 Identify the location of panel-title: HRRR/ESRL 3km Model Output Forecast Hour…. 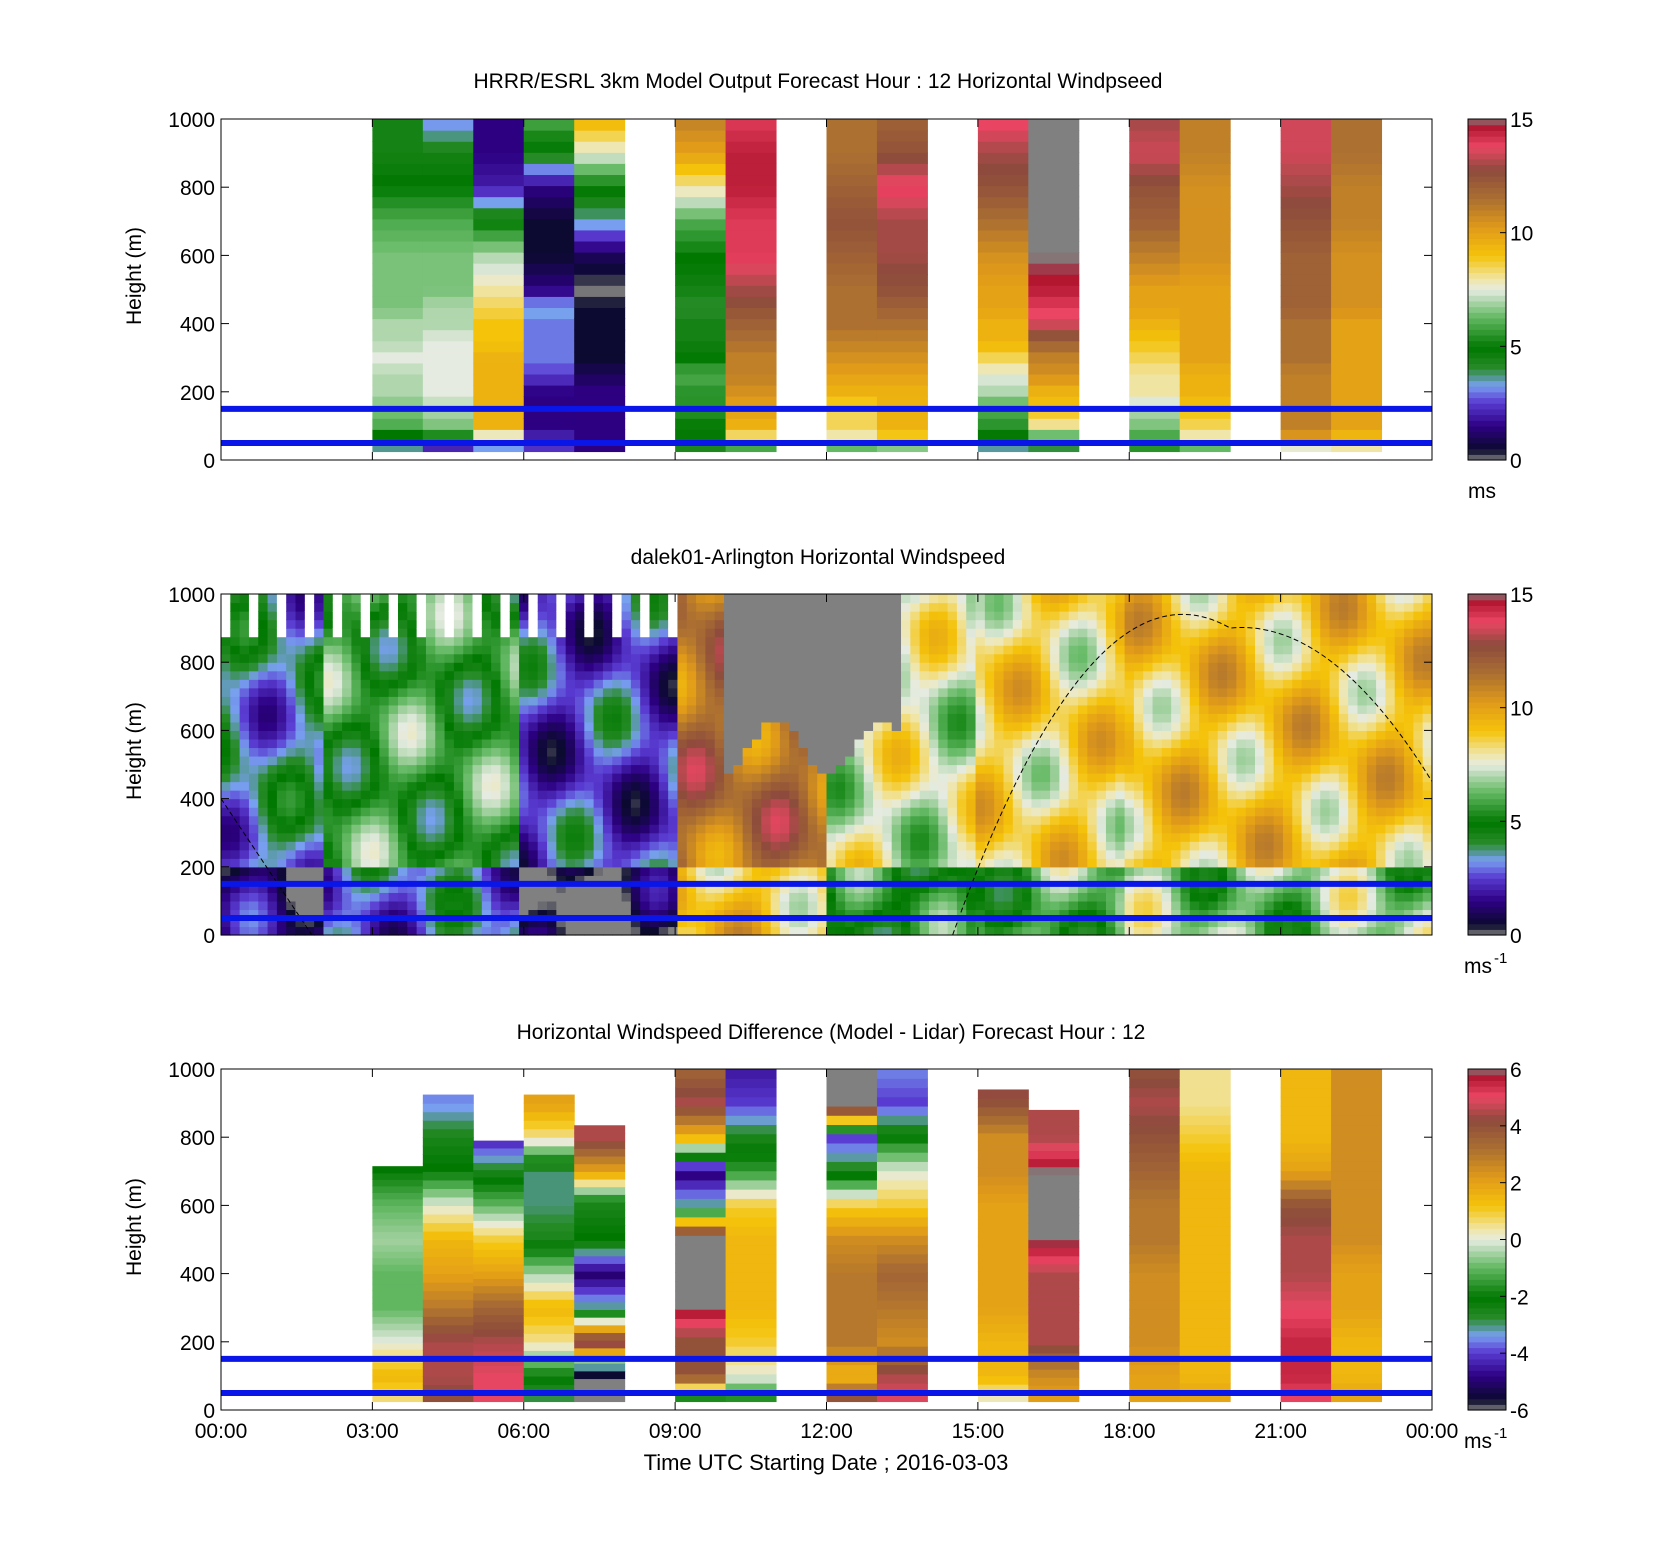
(817, 81).